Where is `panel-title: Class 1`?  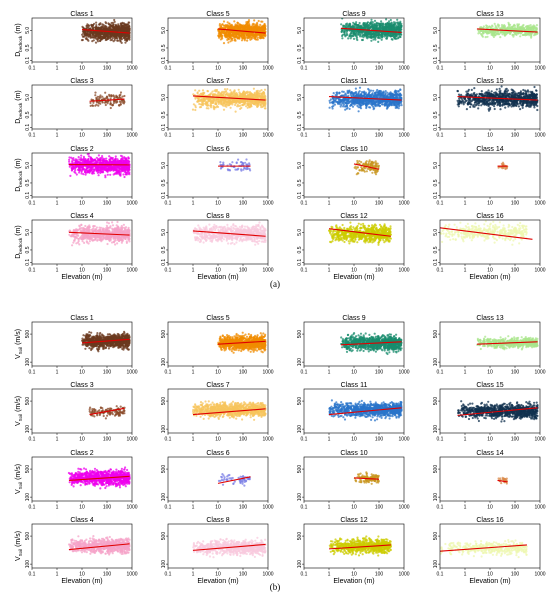 panel-title: Class 1 is located at coordinates (81, 14).